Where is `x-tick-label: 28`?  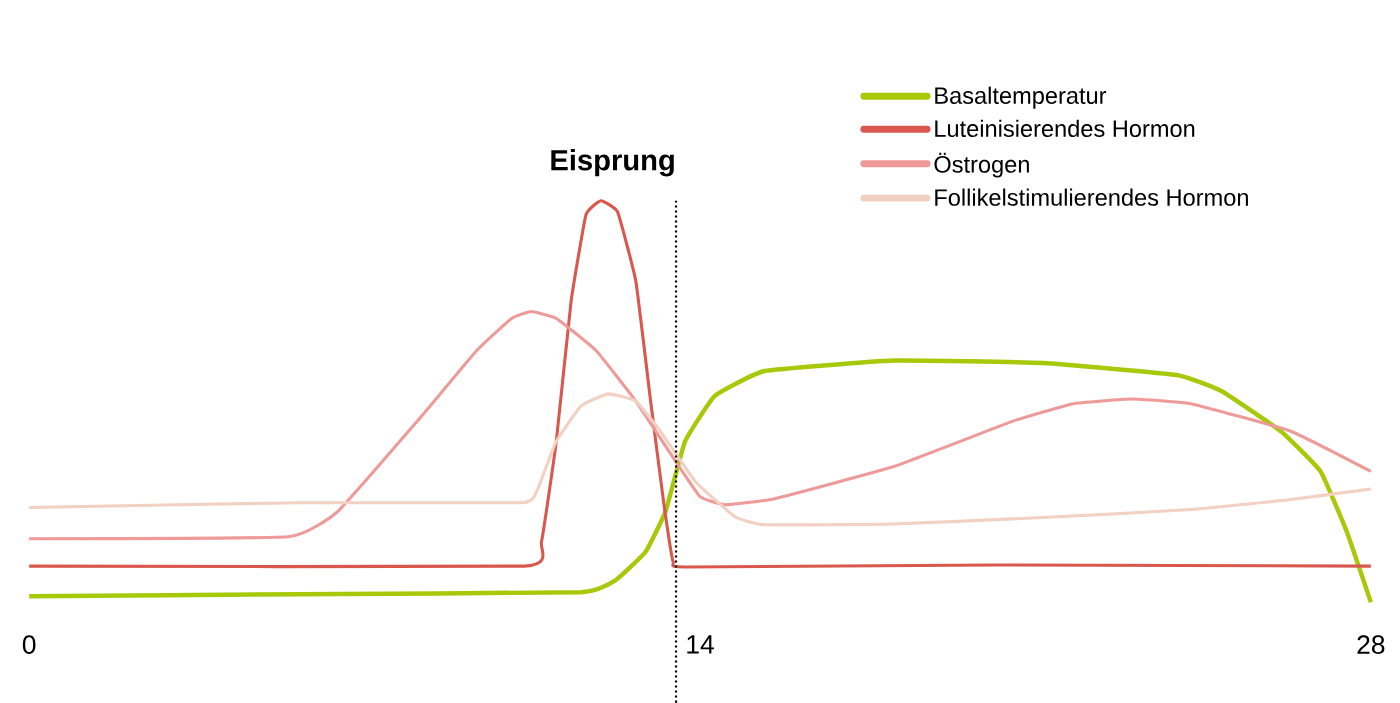 x-tick-label: 28 is located at coordinates (1371, 645).